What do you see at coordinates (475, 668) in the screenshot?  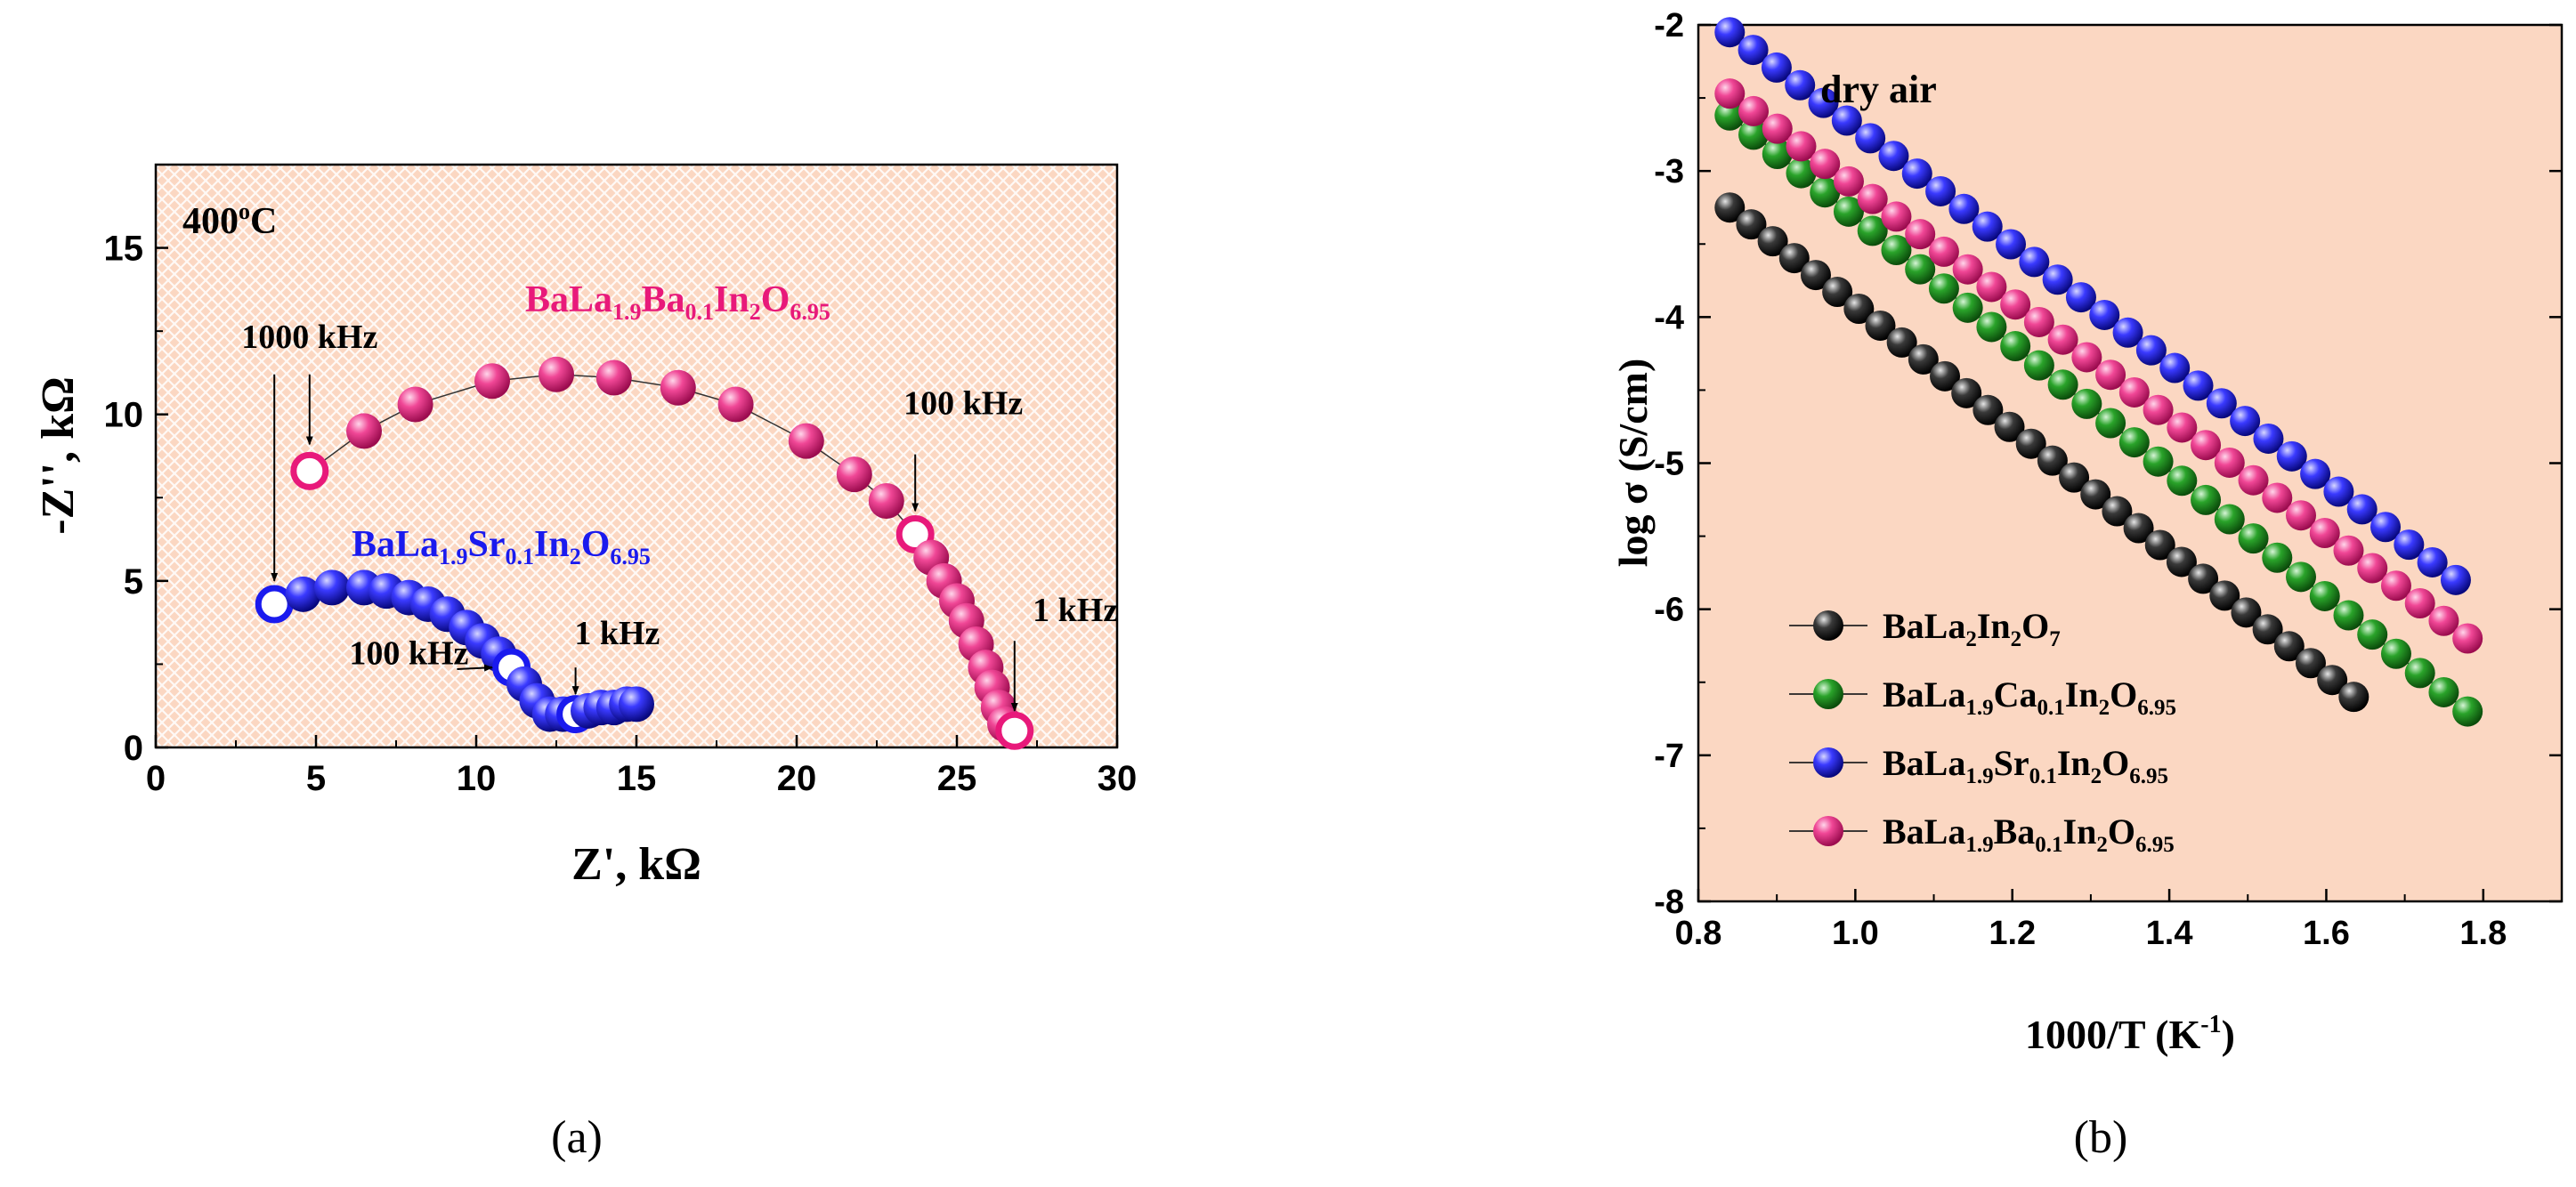 I see `annotation-arrow` at bounding box center [475, 668].